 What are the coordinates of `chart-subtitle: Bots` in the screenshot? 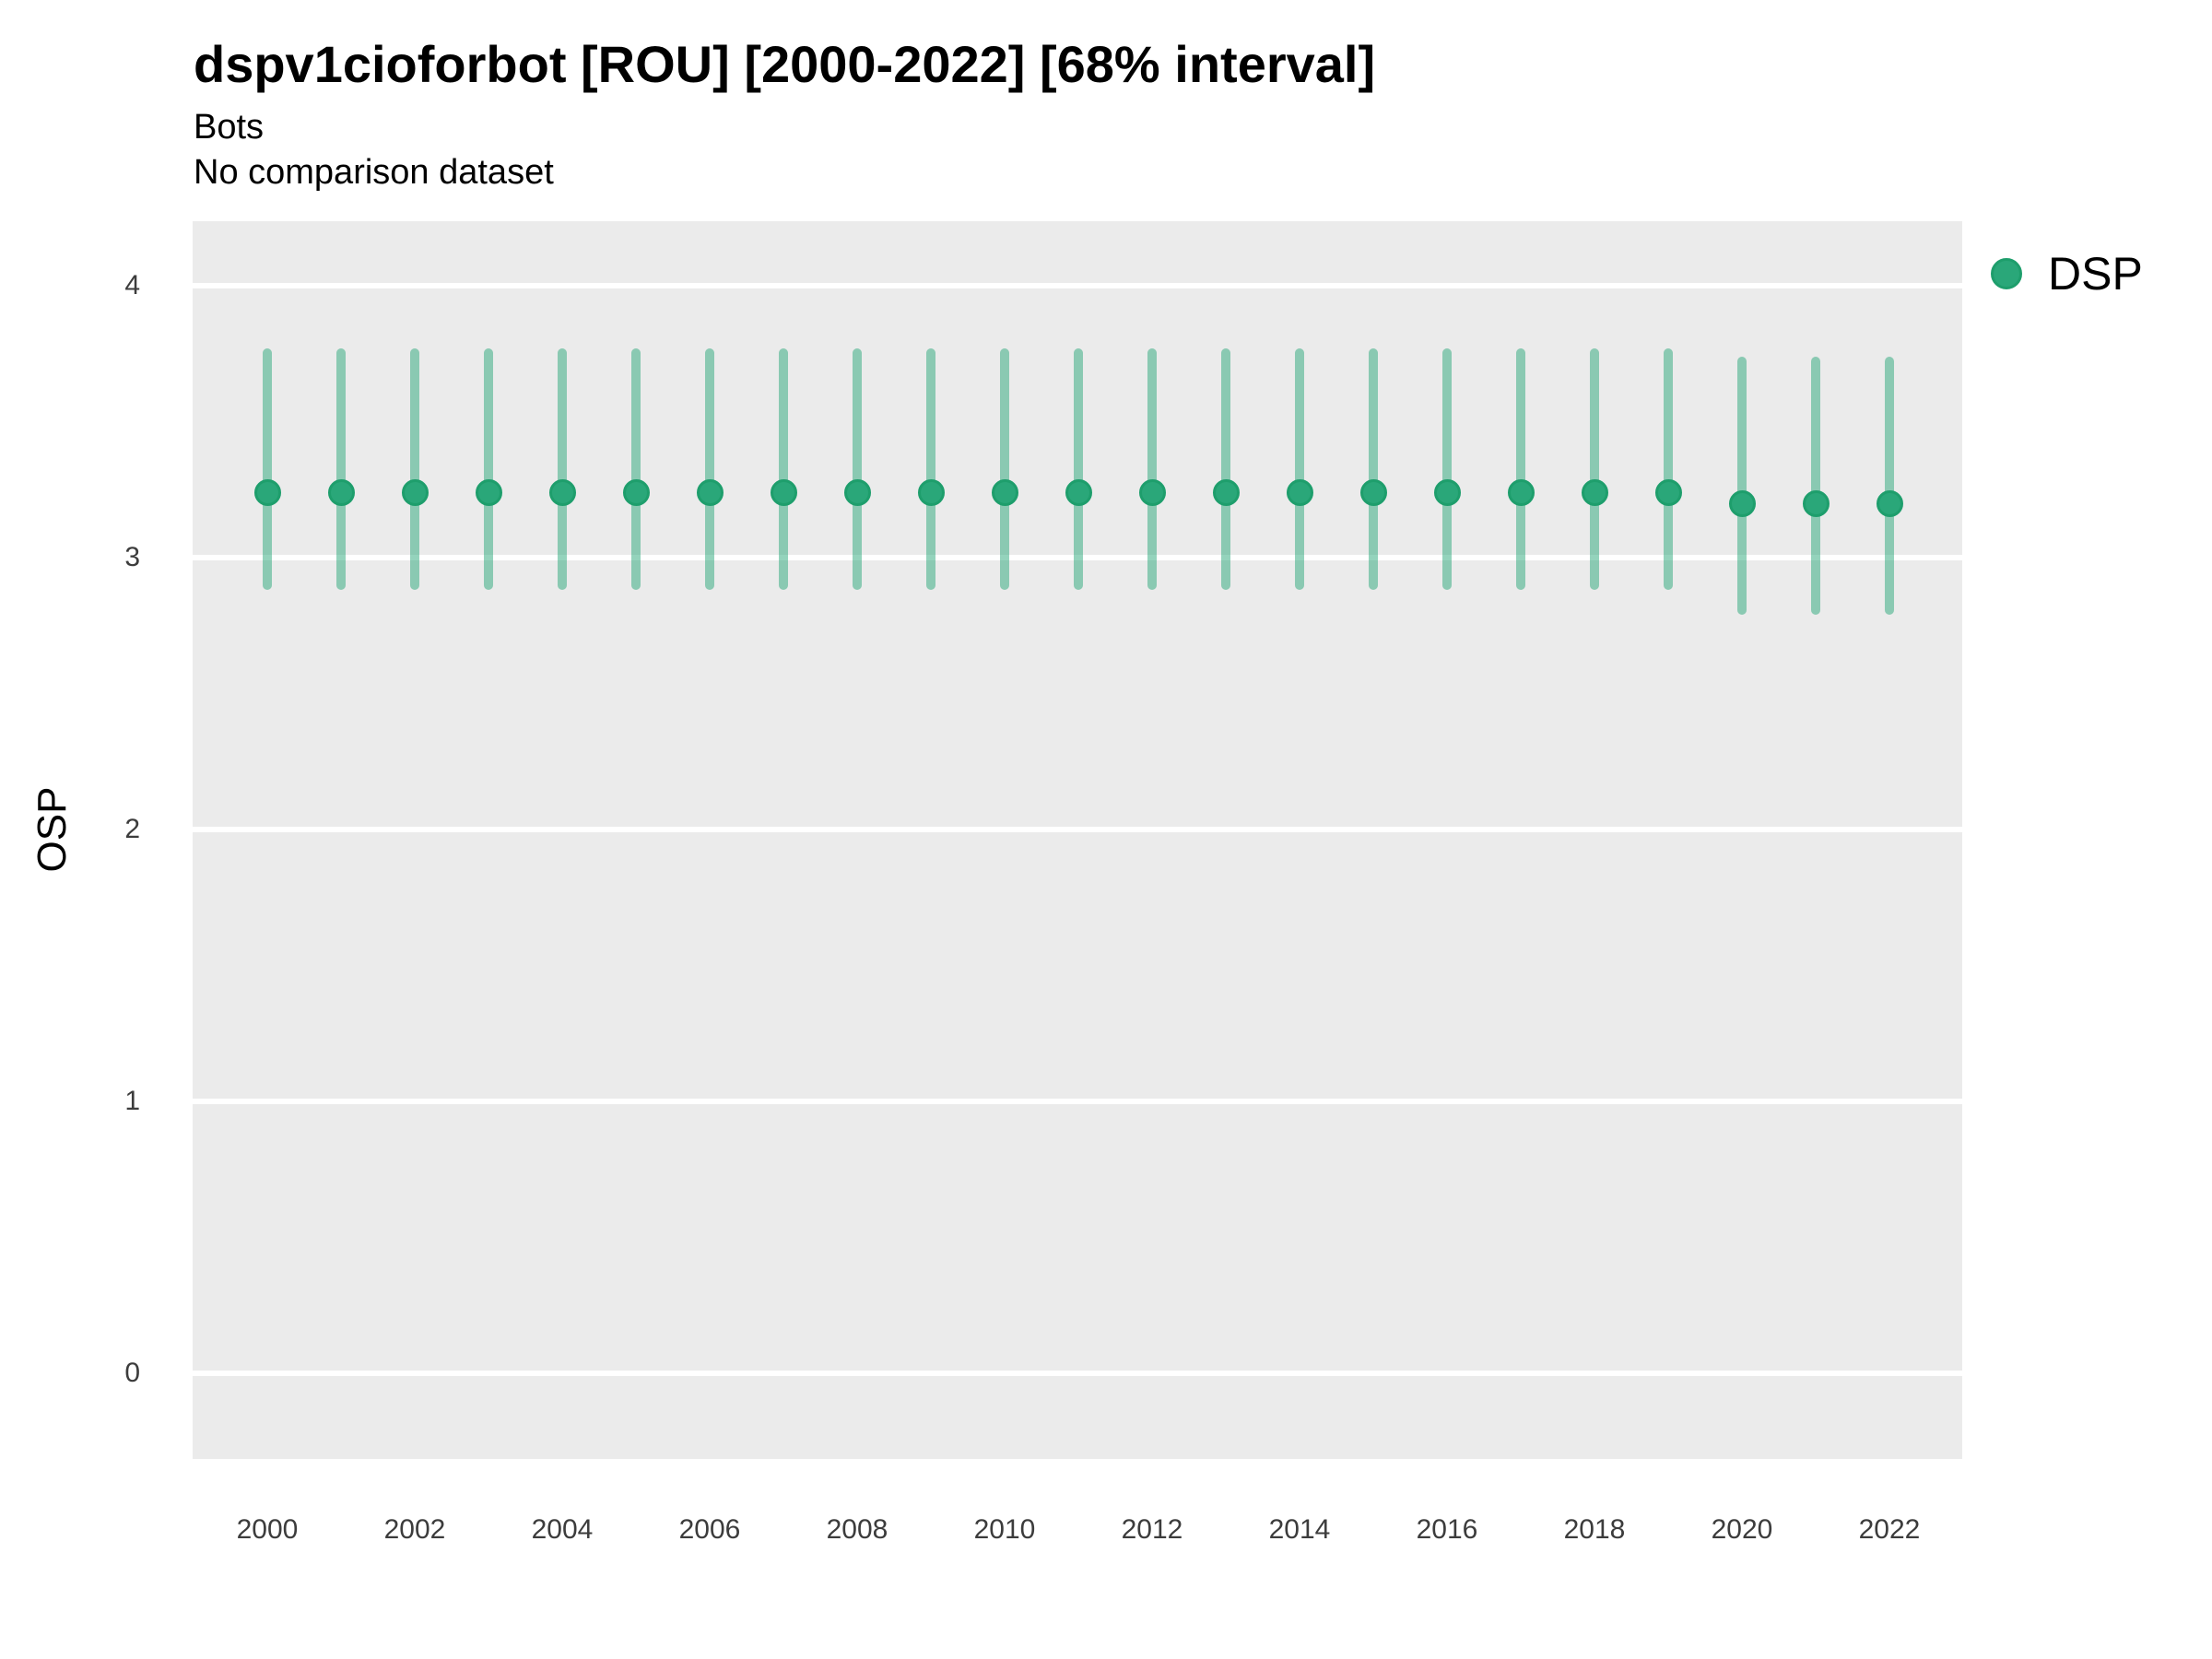 It's located at (229, 127).